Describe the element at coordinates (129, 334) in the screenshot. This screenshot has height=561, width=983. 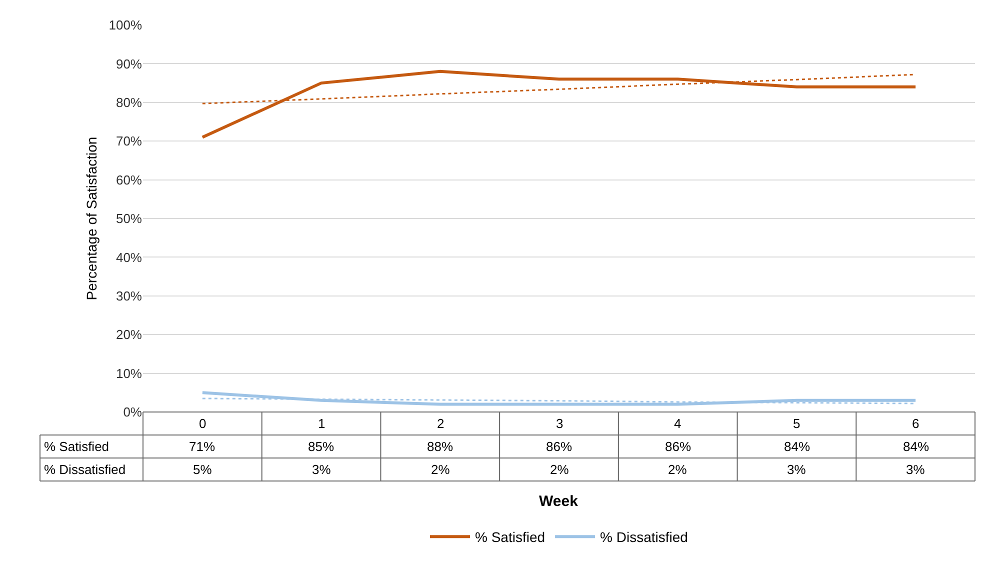
I see `y-tick-label: 20%` at that location.